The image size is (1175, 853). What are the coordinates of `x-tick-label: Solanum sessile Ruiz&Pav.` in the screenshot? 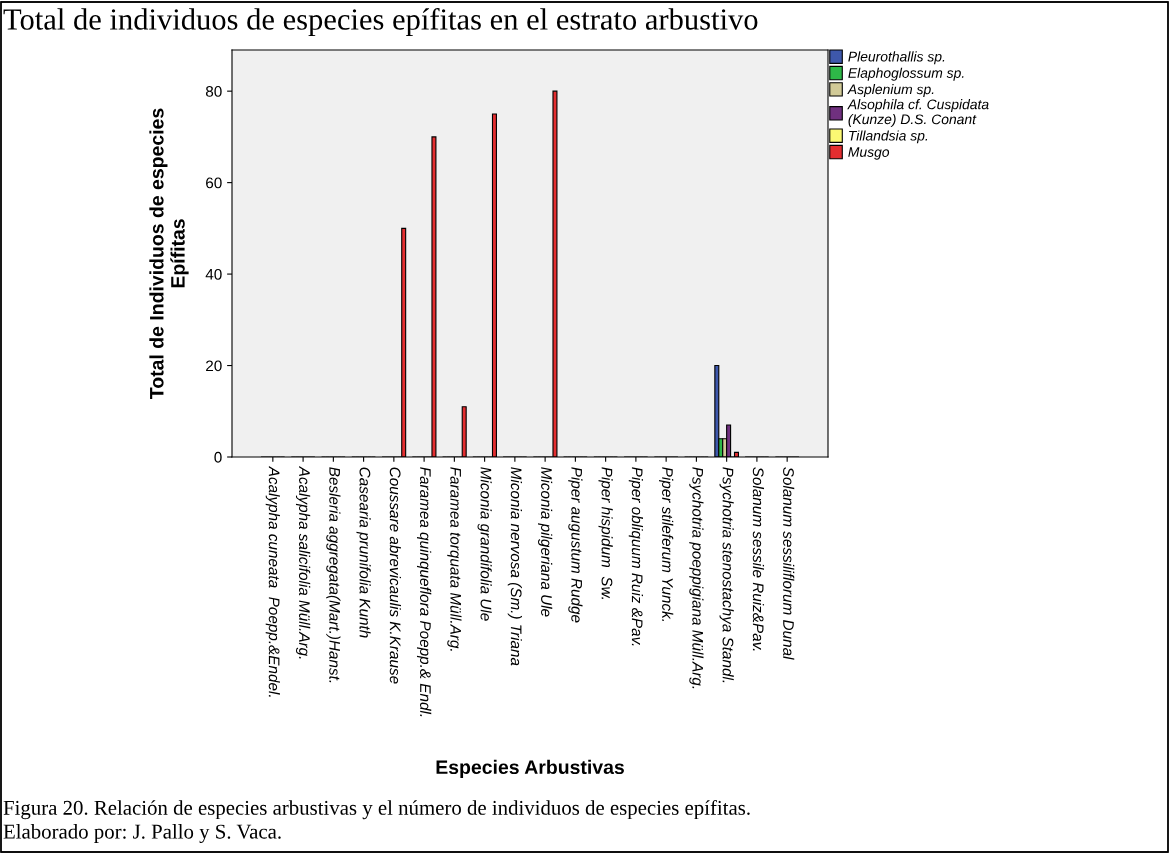 It's located at (758, 559).